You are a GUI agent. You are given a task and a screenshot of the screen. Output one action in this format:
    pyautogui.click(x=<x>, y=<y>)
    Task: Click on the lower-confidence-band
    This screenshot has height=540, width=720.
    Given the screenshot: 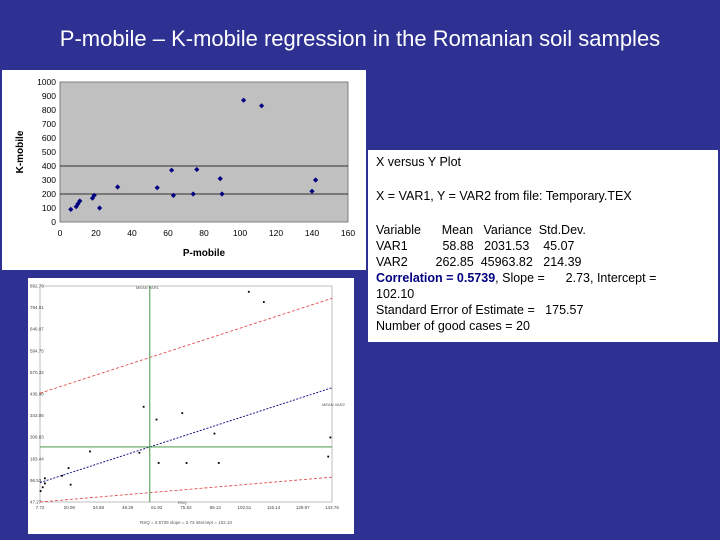 What is the action you would take?
    pyautogui.click(x=186, y=489)
    